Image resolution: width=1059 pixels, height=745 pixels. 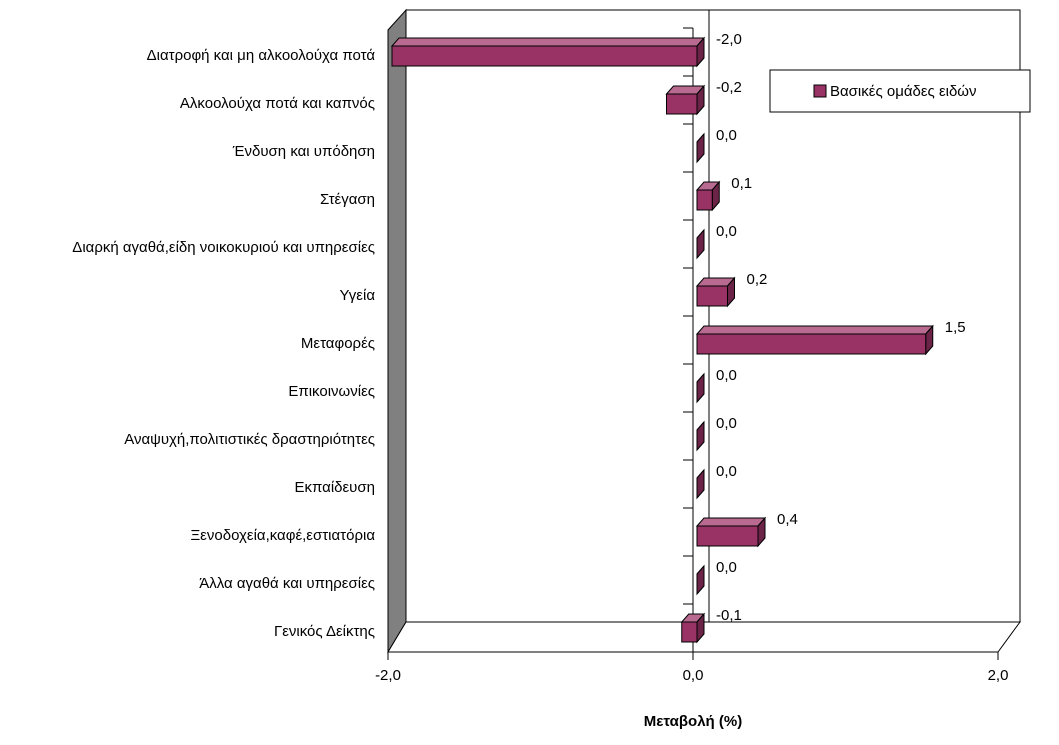 I want to click on value-label: 1,5, so click(x=955, y=327).